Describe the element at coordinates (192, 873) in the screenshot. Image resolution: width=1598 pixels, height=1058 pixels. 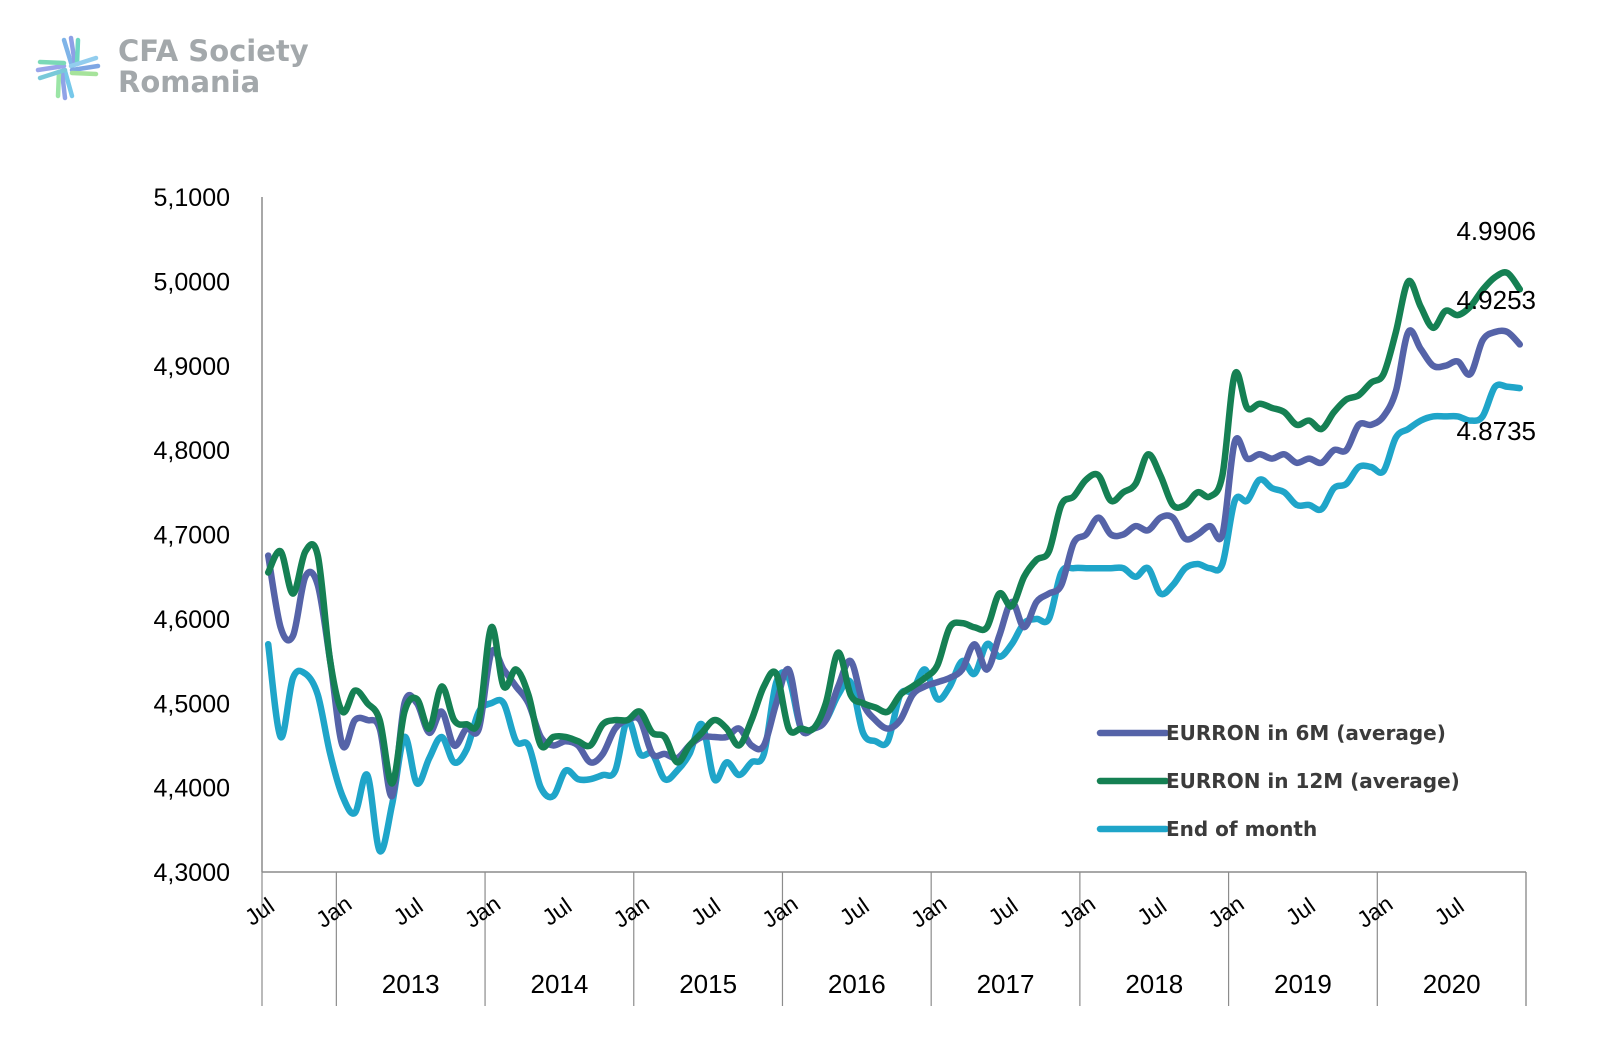
I see `y-tick-label: 4,3000` at that location.